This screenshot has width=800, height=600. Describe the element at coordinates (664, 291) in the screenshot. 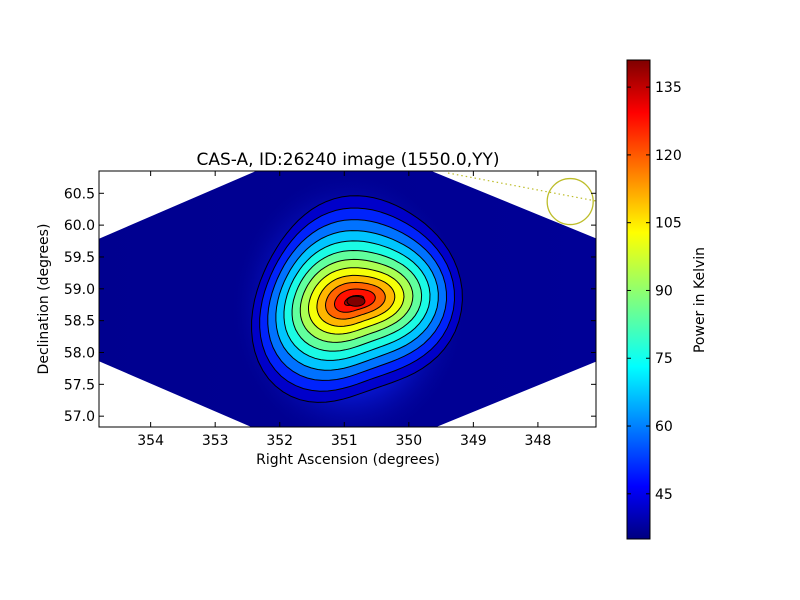

I see `colorbar-tick-label: 90` at that location.